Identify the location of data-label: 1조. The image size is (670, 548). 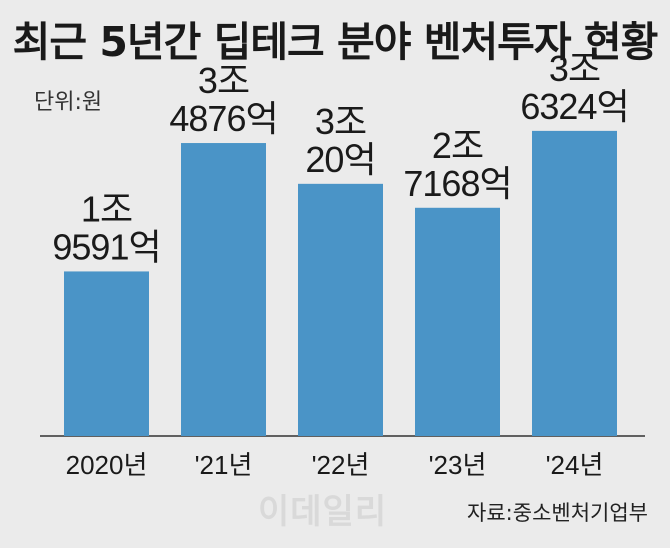
(106, 208).